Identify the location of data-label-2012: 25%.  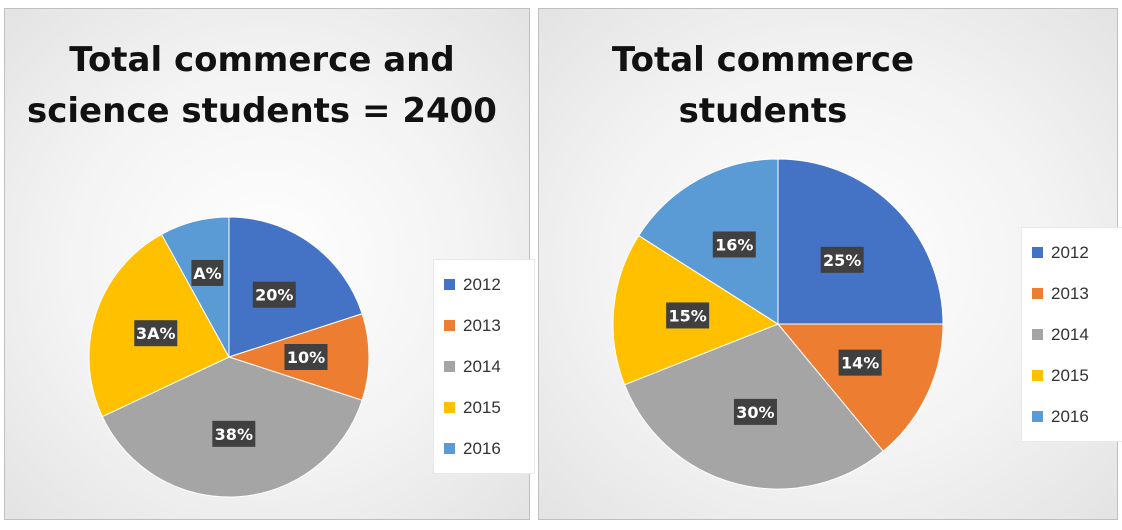
(842, 259).